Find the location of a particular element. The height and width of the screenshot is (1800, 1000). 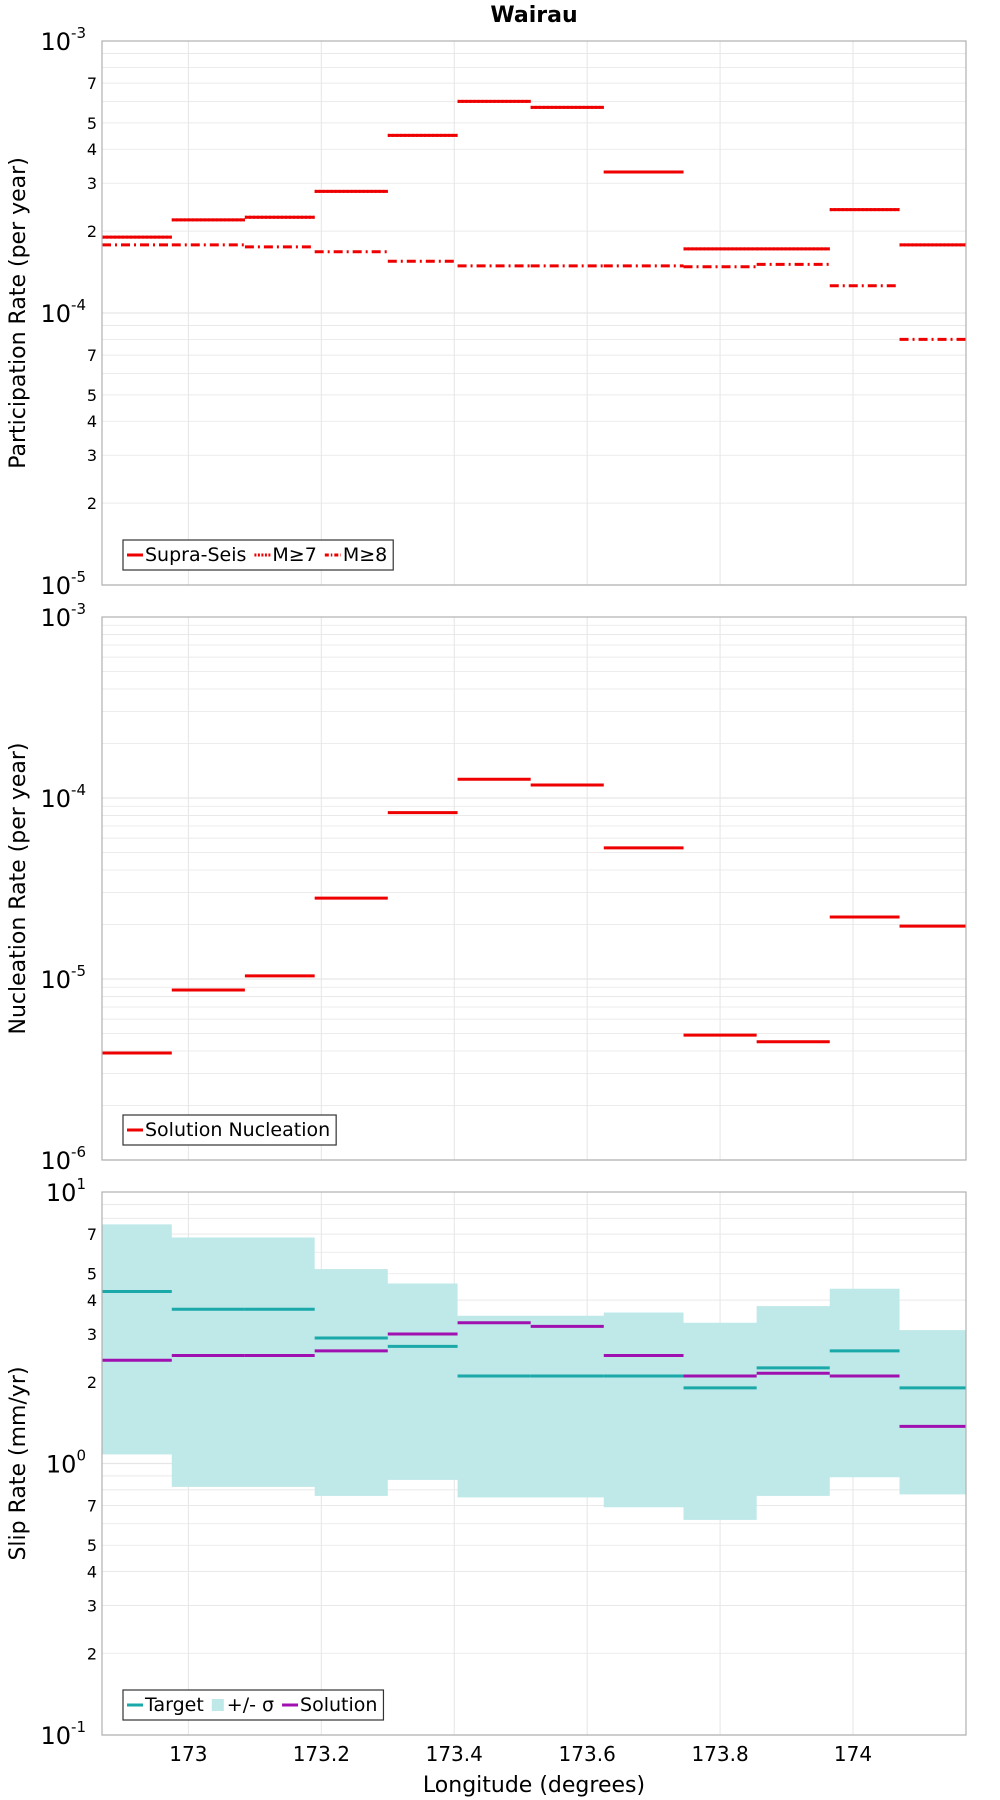

y-tick-exponent: -1 is located at coordinates (78, 1727).